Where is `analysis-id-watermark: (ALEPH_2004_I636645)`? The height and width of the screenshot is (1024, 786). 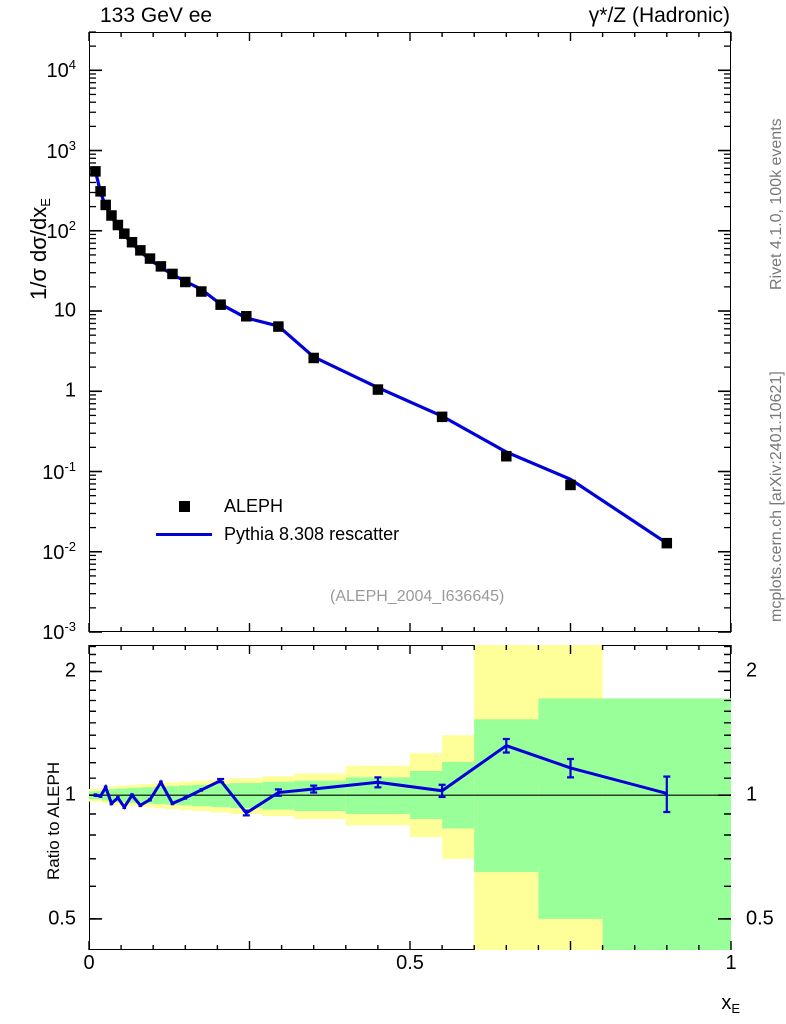 analysis-id-watermark: (ALEPH_2004_I636645) is located at coordinates (417, 596).